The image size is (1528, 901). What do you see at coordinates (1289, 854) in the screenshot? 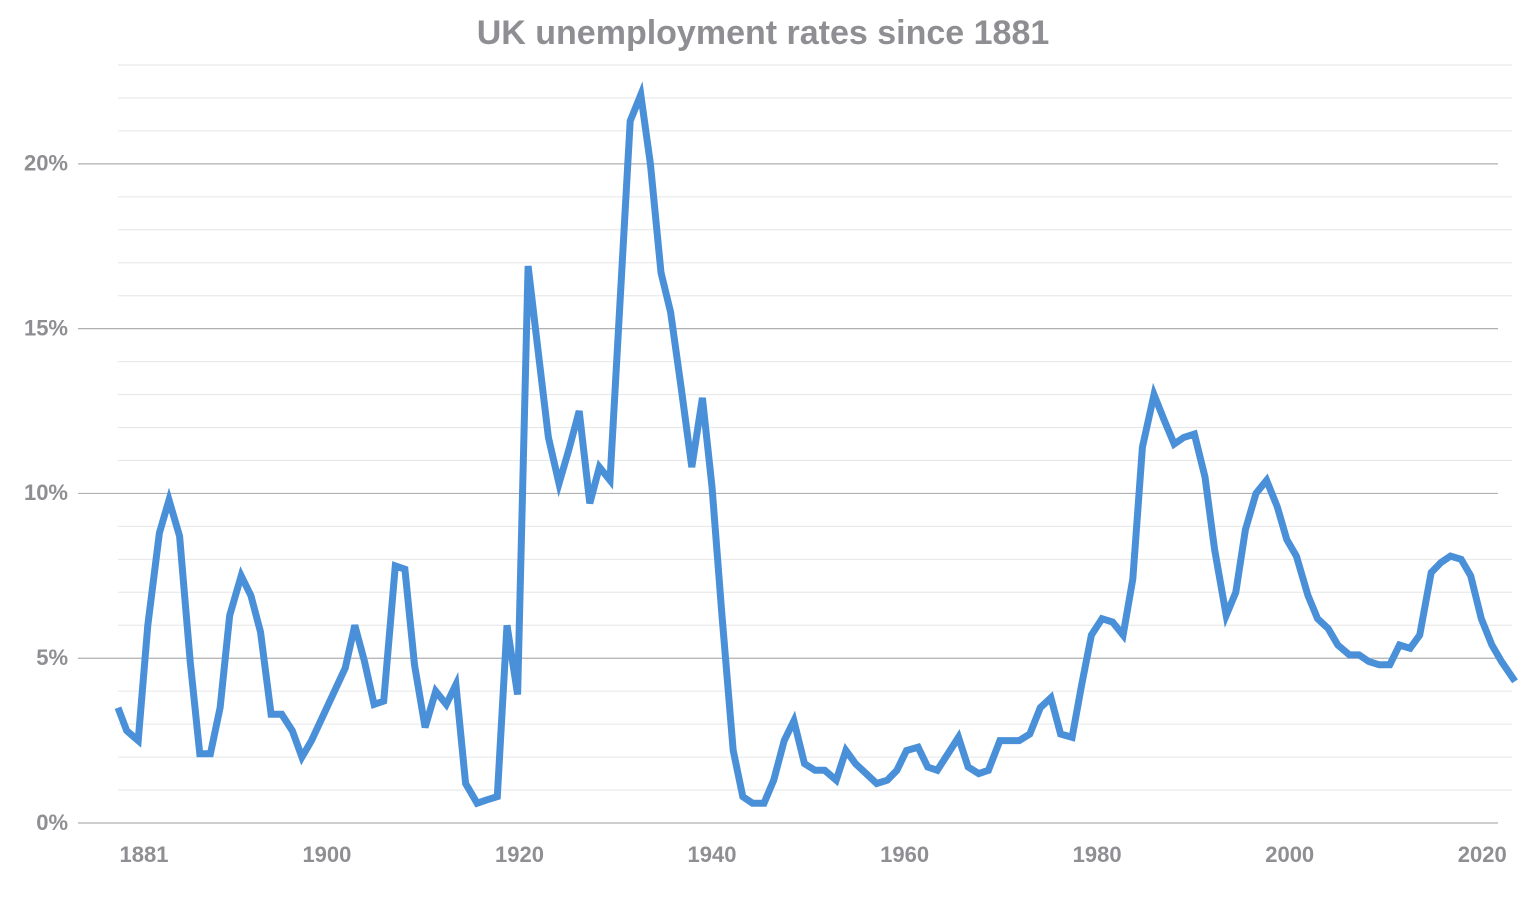
I see `x-tick-label: 2000` at bounding box center [1289, 854].